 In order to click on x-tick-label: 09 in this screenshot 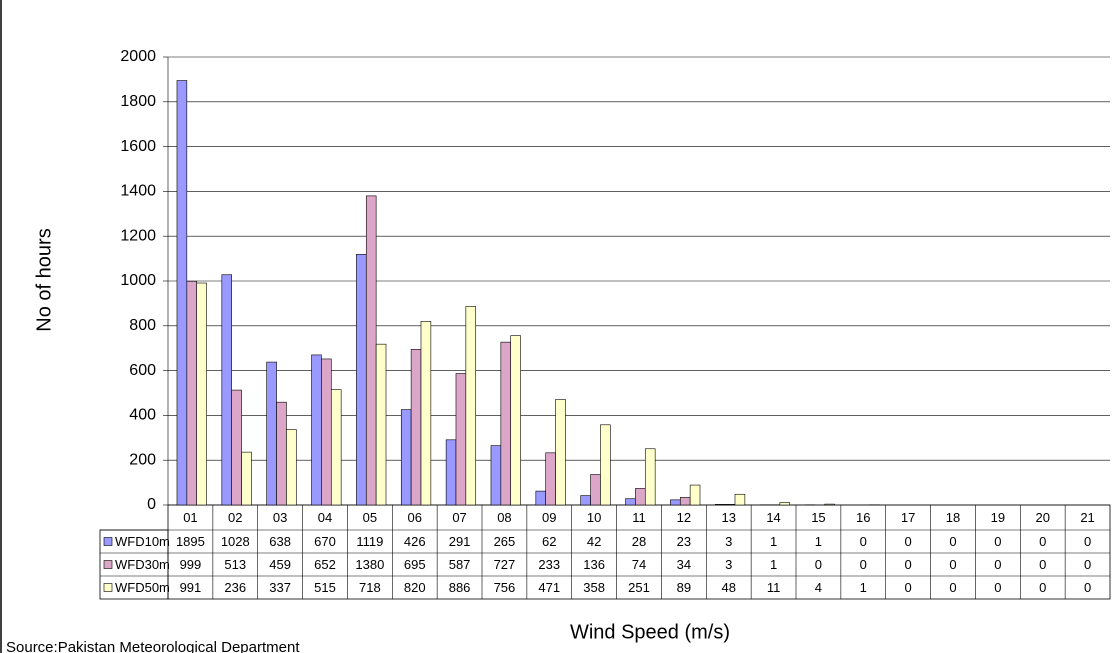, I will do `click(549, 517)`.